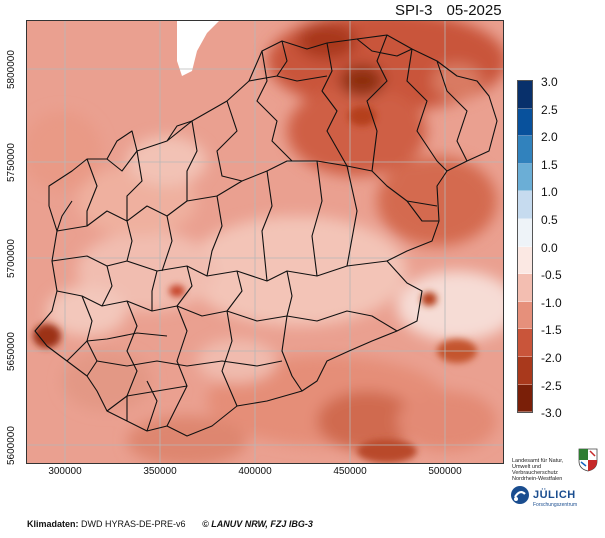 The height and width of the screenshot is (538, 605). I want to click on legend-label: -2.5, so click(551, 385).